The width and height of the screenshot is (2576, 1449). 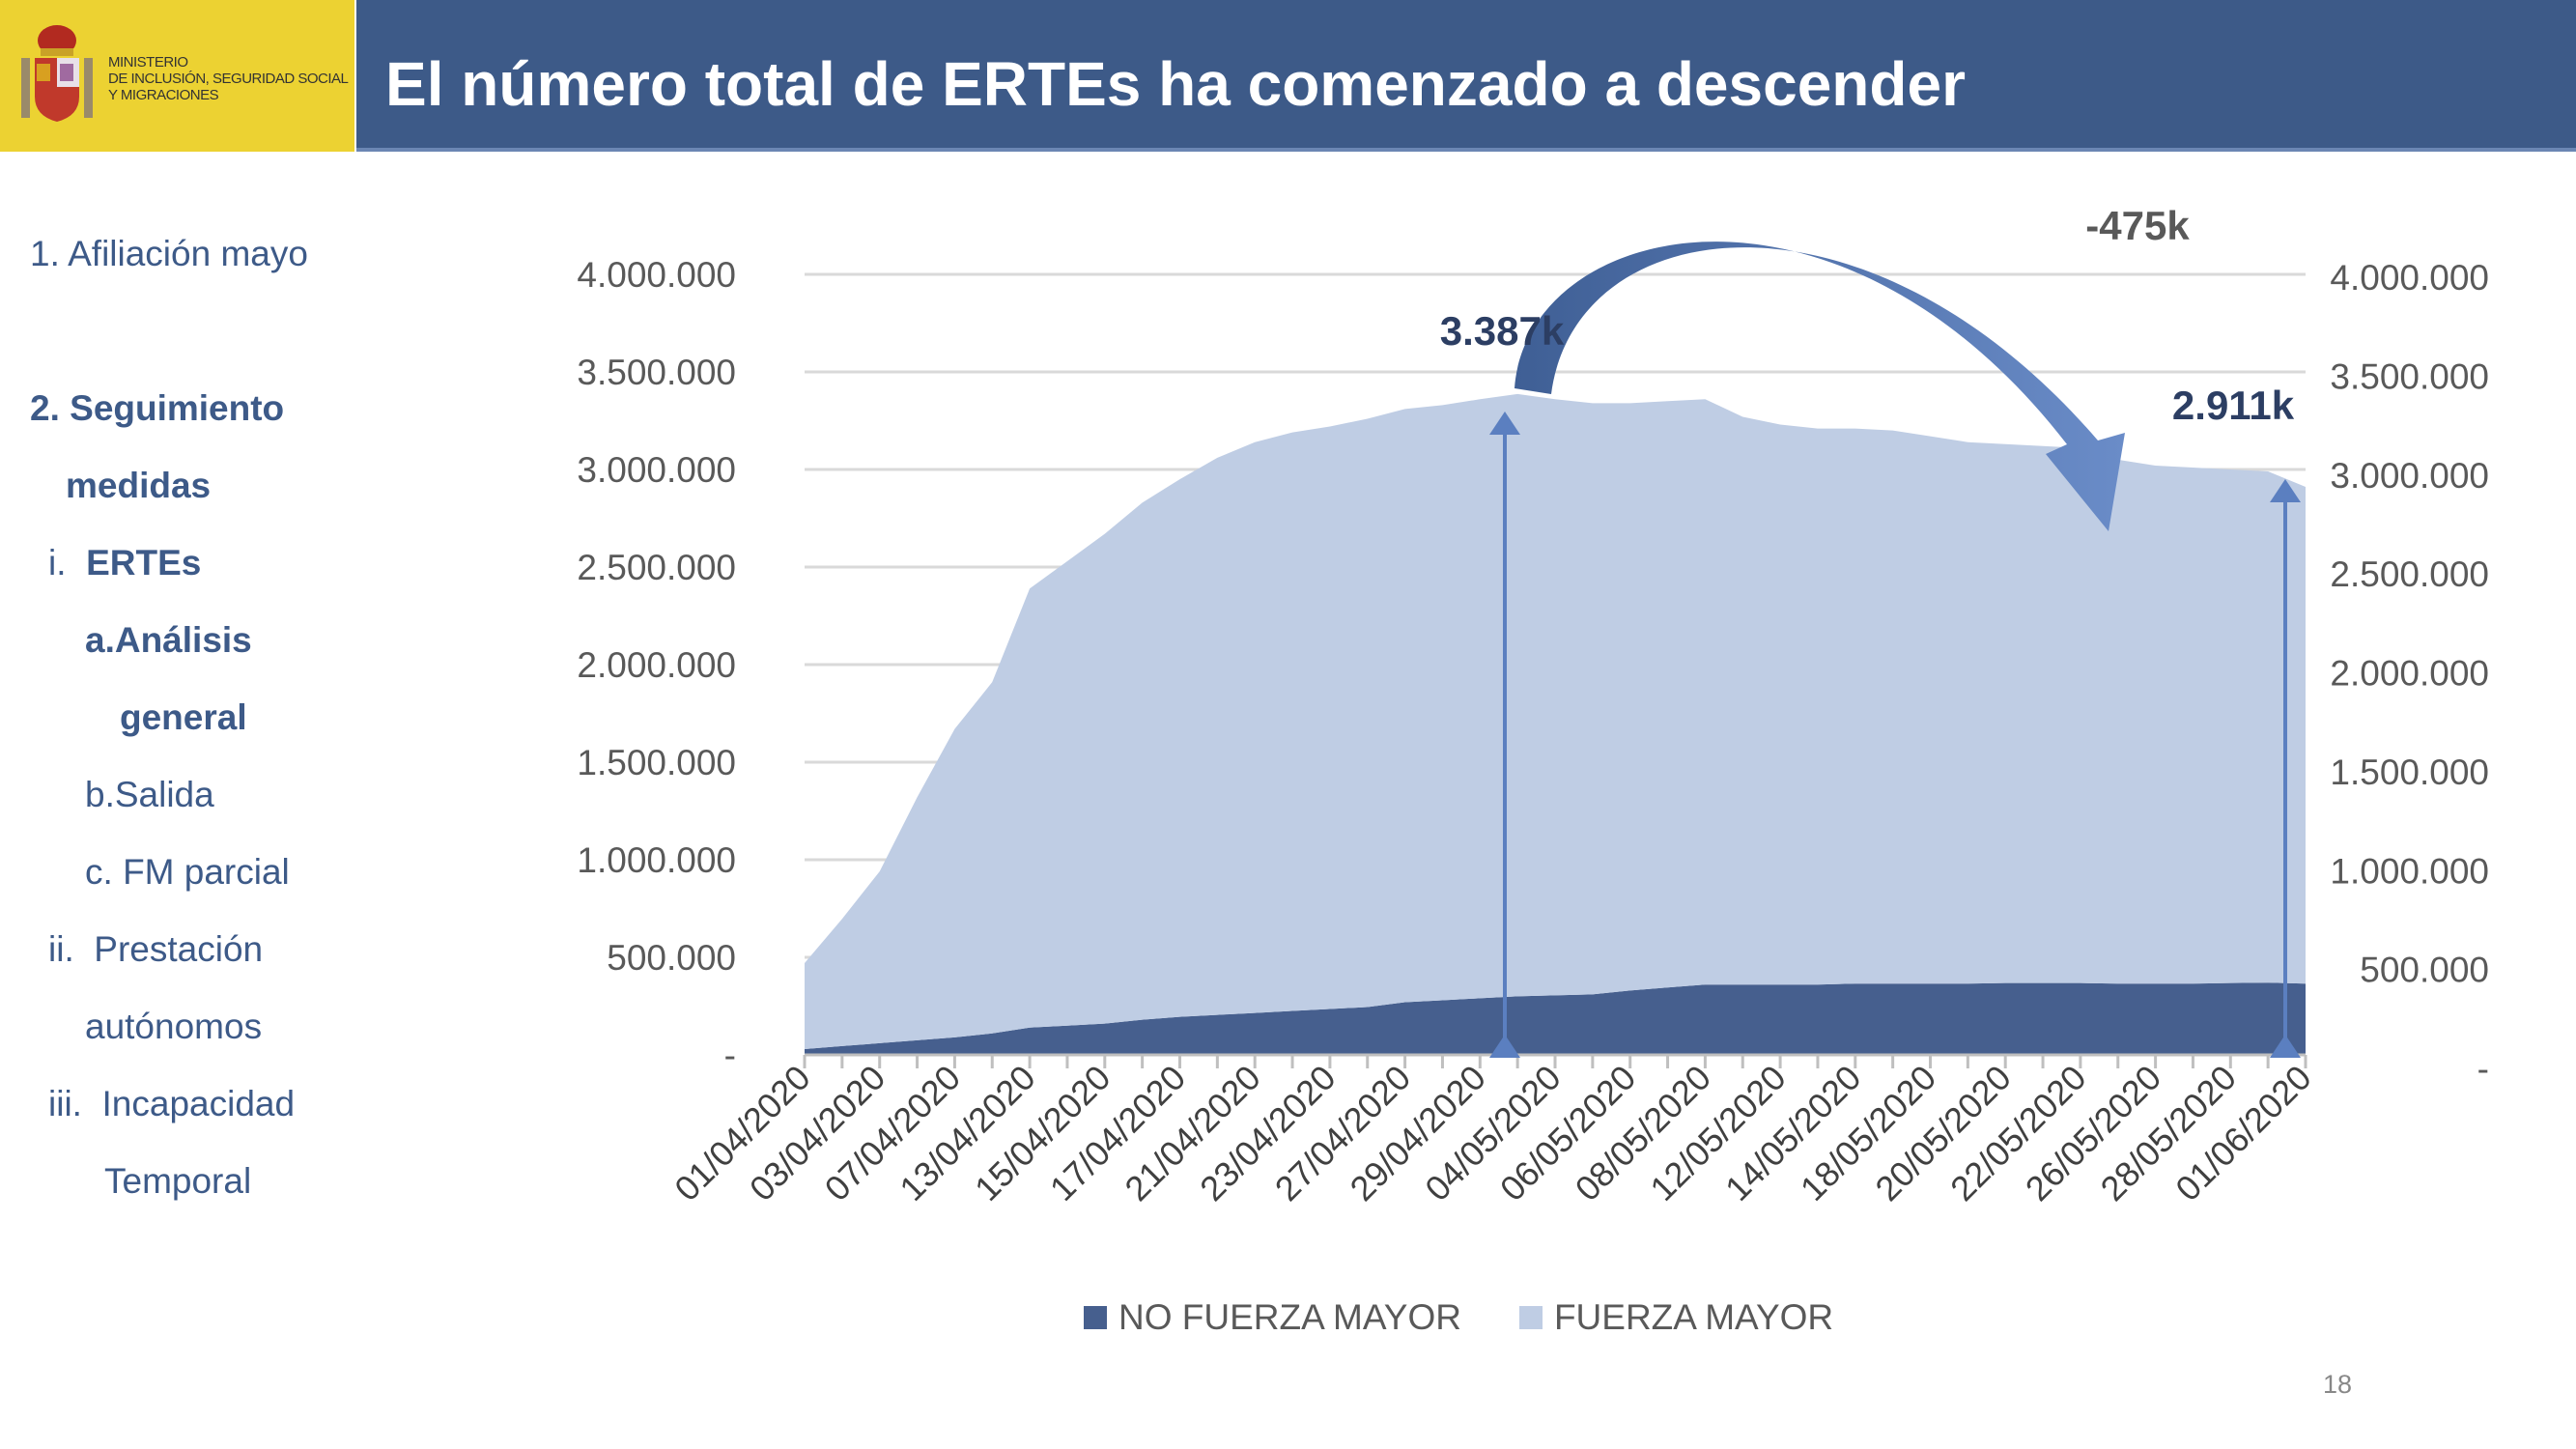 What do you see at coordinates (656, 860) in the screenshot?
I see `y-tick-label-left: 1.000.000` at bounding box center [656, 860].